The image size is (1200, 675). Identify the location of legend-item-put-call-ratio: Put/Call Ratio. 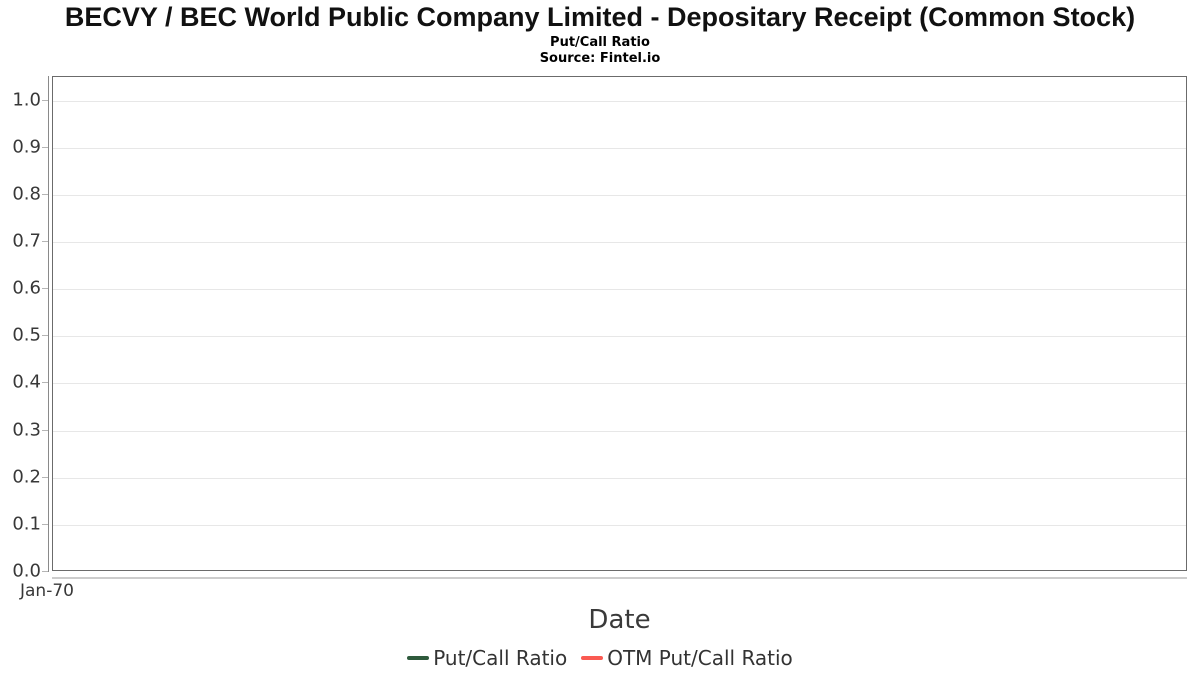
(487, 658).